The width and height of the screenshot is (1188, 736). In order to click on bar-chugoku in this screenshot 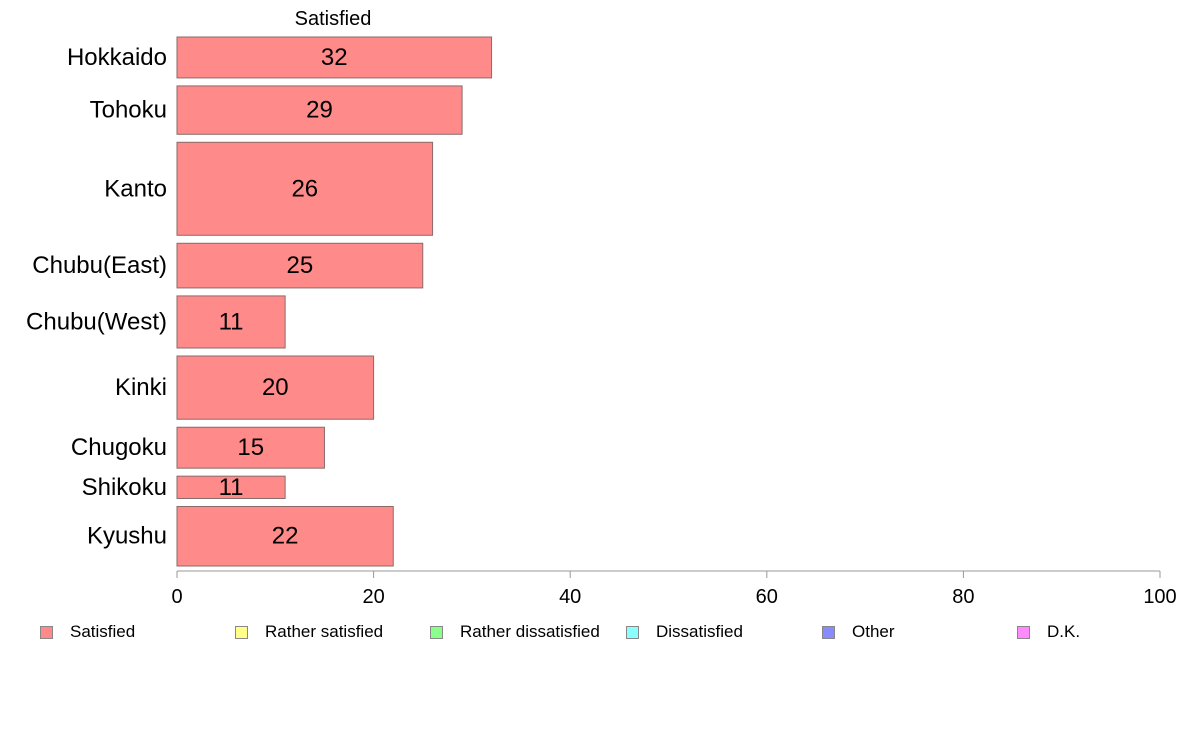, I will do `click(250, 447)`.